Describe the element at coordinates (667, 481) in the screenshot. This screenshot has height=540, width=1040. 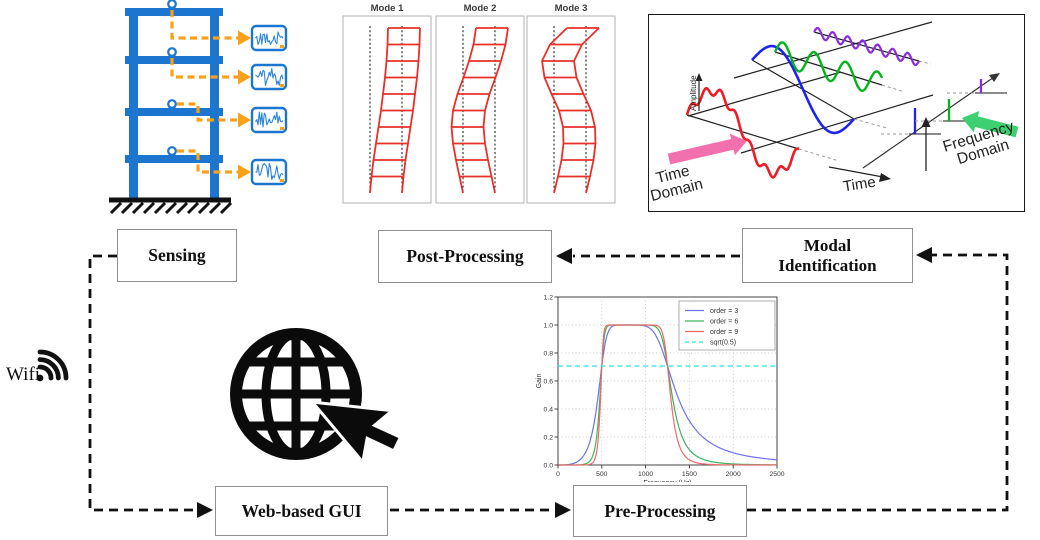
I see `x-axis-label: Frequency (Hz)` at that location.